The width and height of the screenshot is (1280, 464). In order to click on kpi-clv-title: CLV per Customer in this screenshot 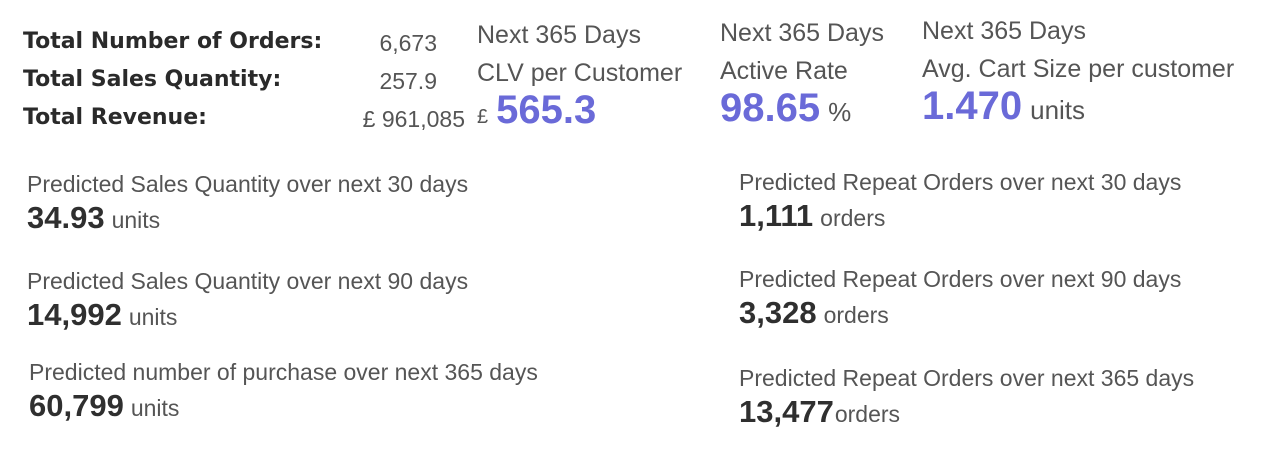, I will do `click(580, 73)`.